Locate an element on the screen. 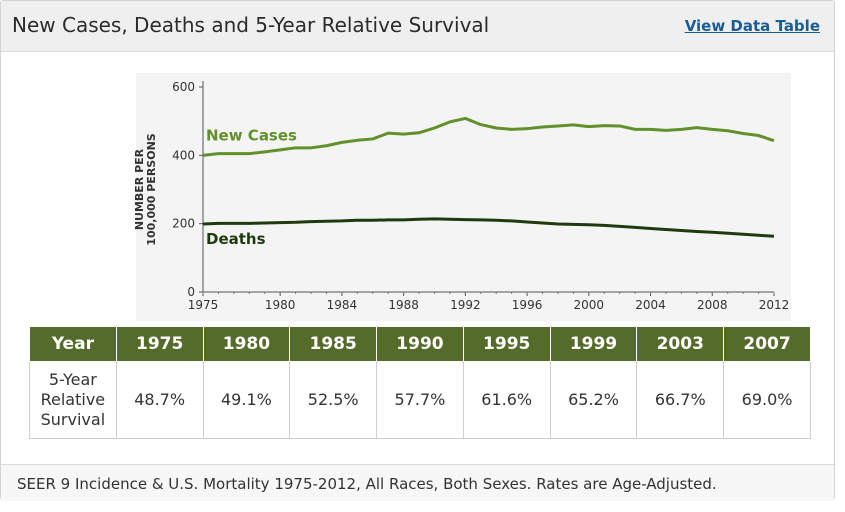 Image resolution: width=845 pixels, height=512 pixels. survival-table-header-row: Year 1975 1980 1985 1990 1995 1999 2003 2007 is located at coordinates (420, 344).